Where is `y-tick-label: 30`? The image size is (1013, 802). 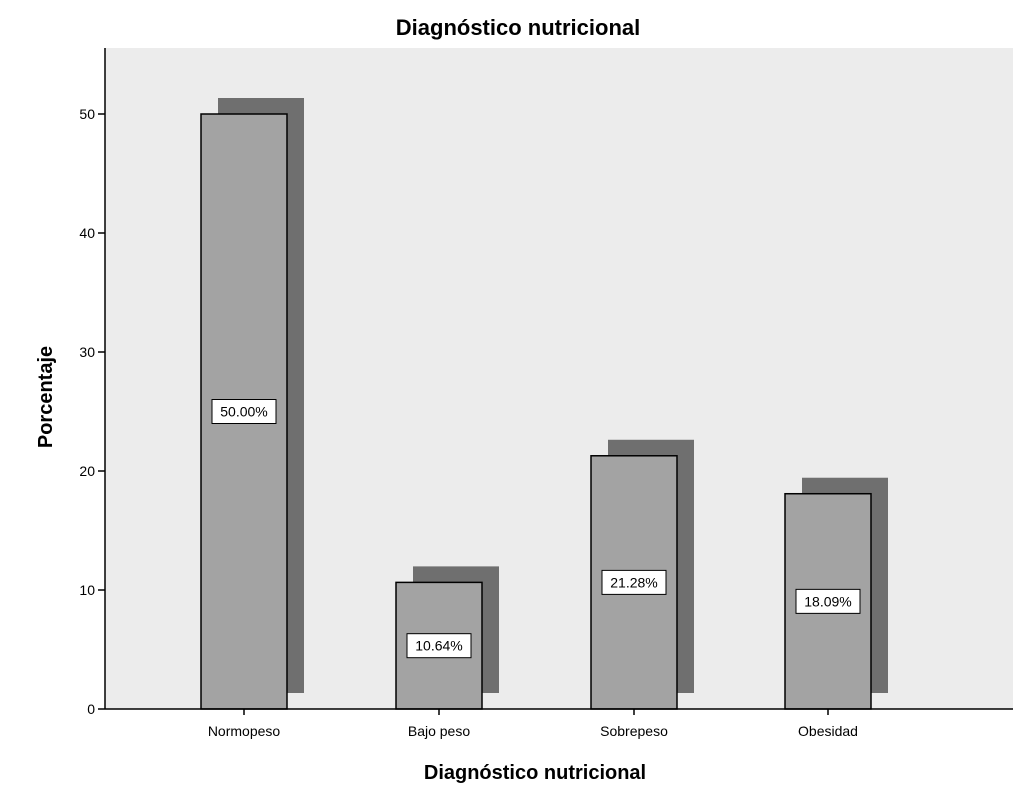 y-tick-label: 30 is located at coordinates (87, 352).